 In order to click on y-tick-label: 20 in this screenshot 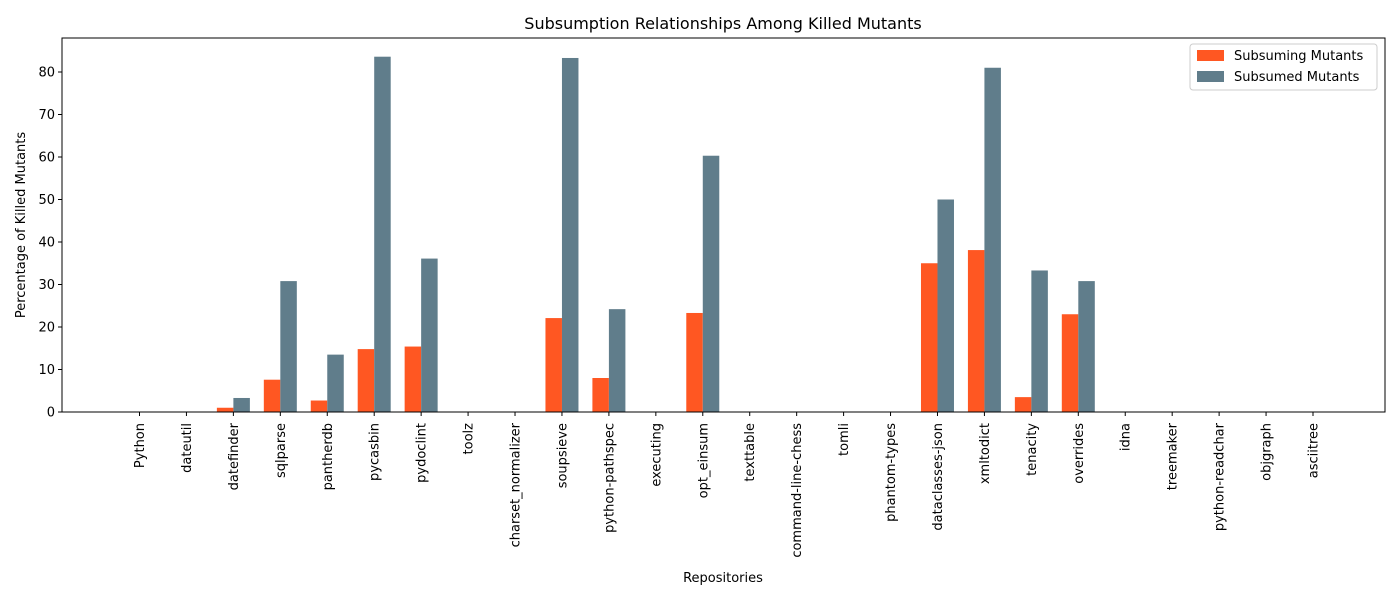, I will do `click(46, 328)`.